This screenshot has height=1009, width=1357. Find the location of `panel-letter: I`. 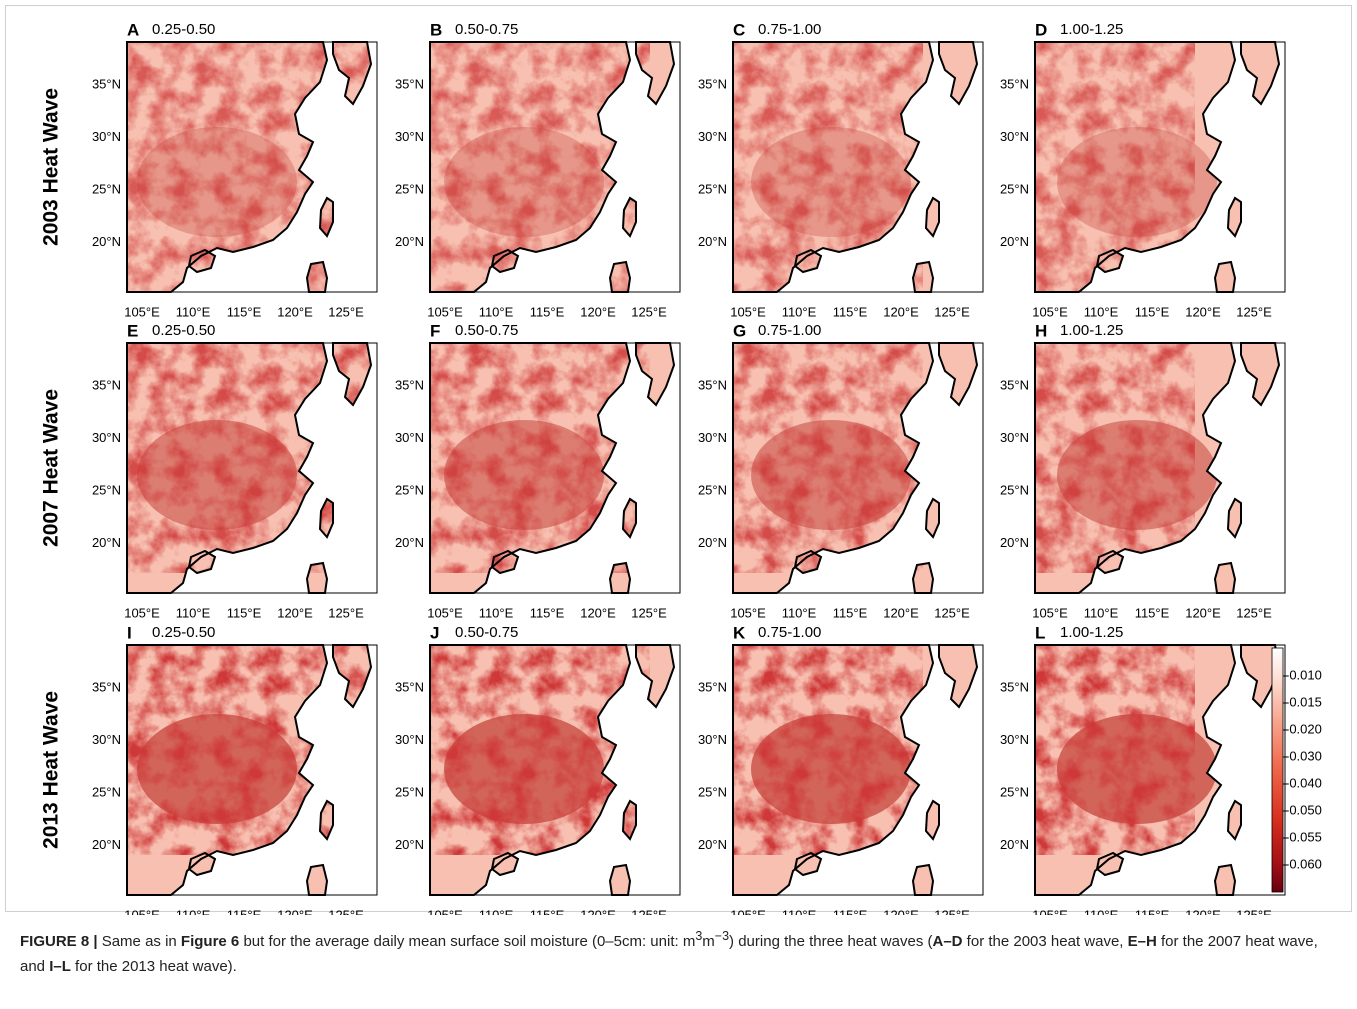

panel-letter: I is located at coordinates (129, 632).